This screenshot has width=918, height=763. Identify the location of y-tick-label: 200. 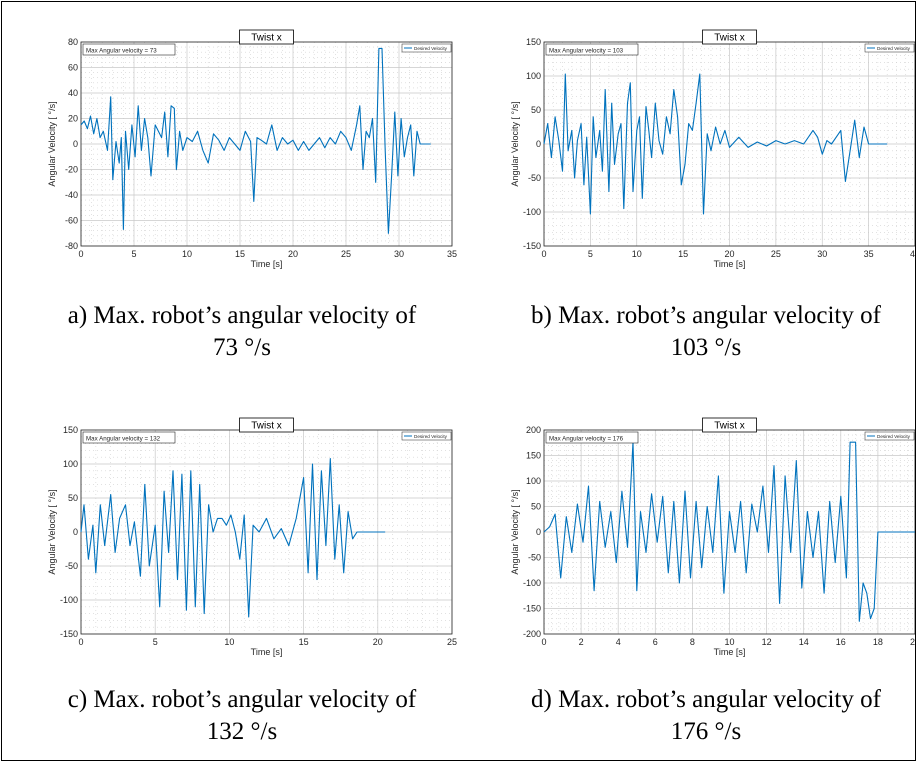
(533, 430).